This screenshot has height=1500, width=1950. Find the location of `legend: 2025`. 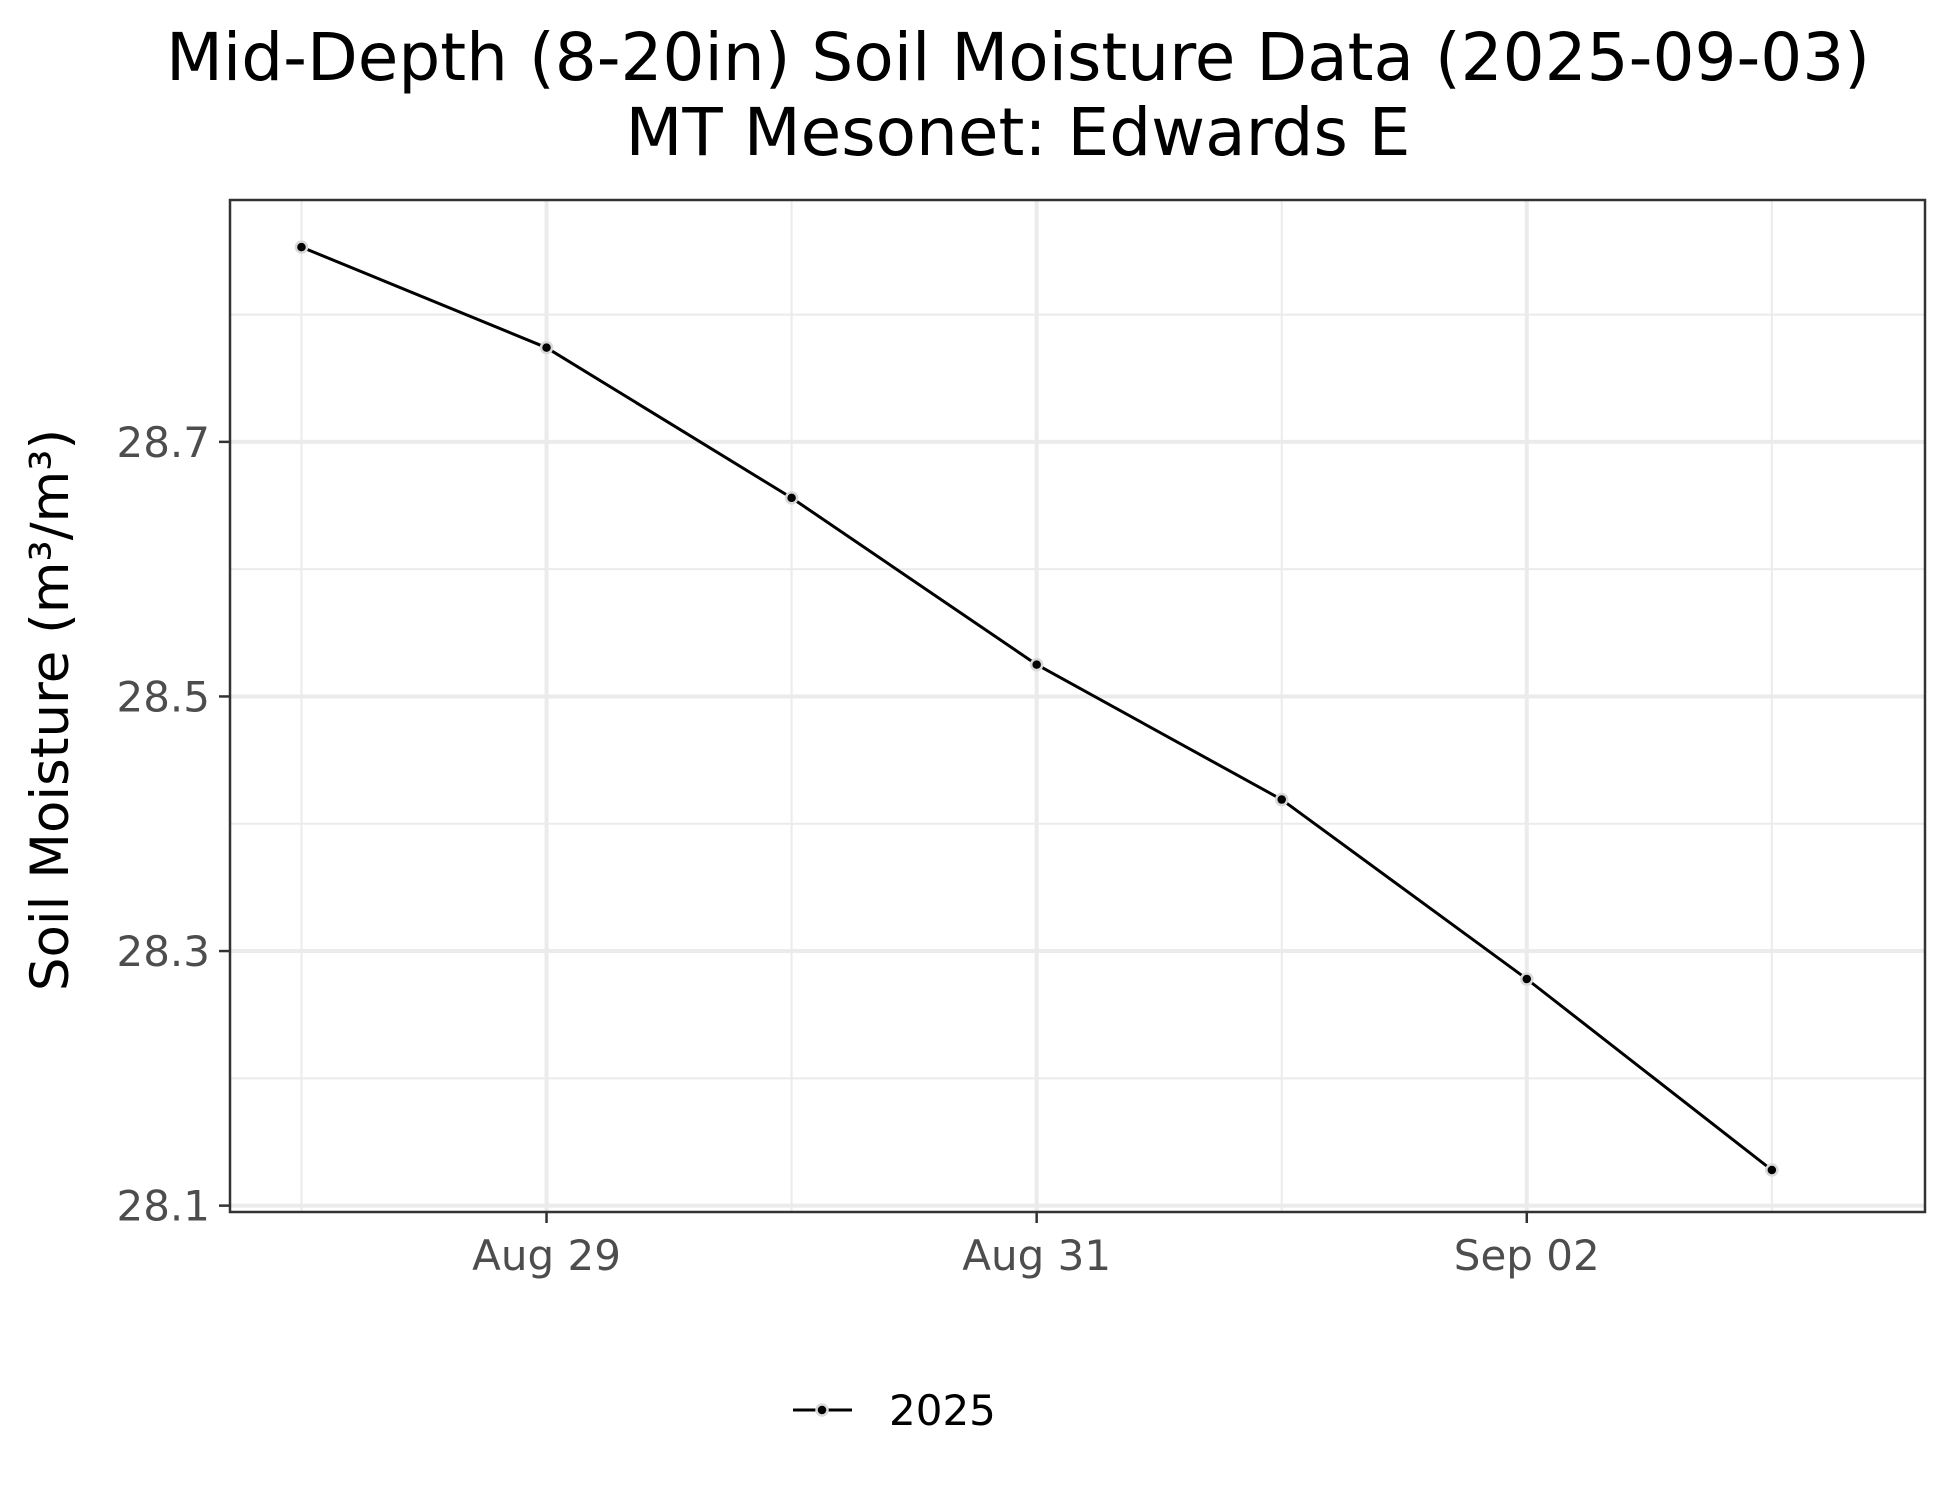

legend: 2025 is located at coordinates (894, 1410).